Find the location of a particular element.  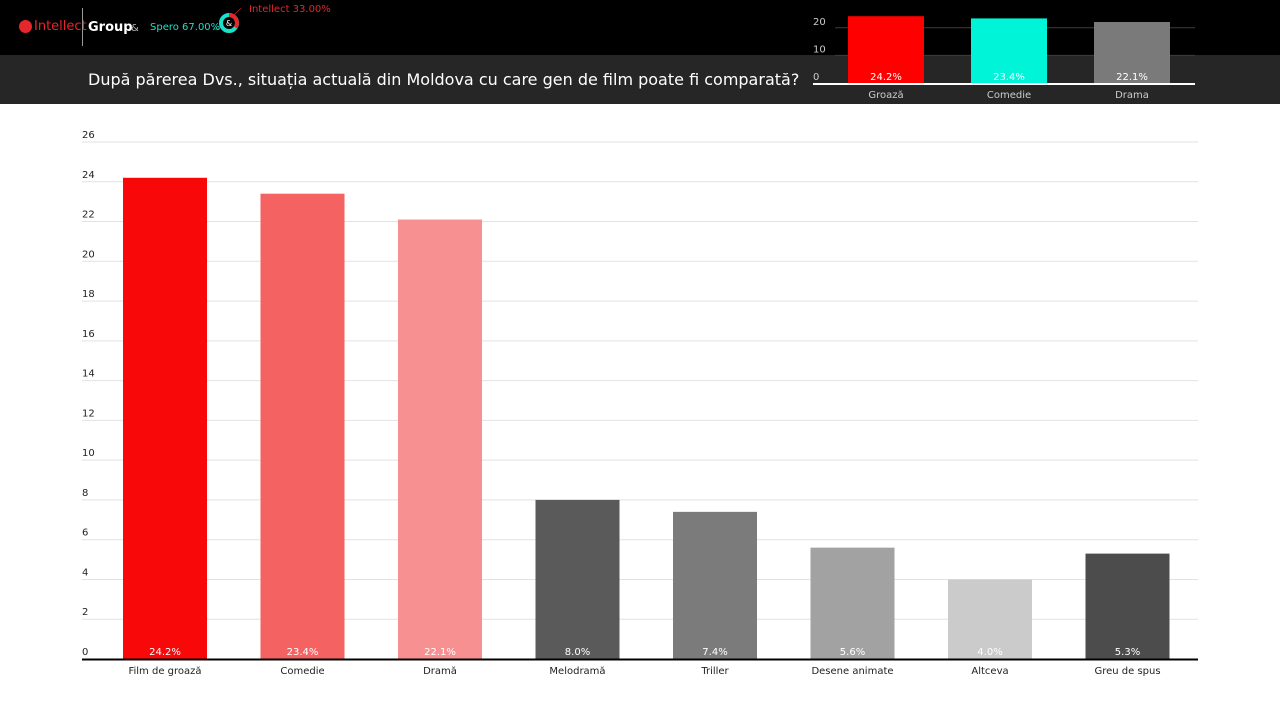

donut-center-label: & is located at coordinates (229, 23).